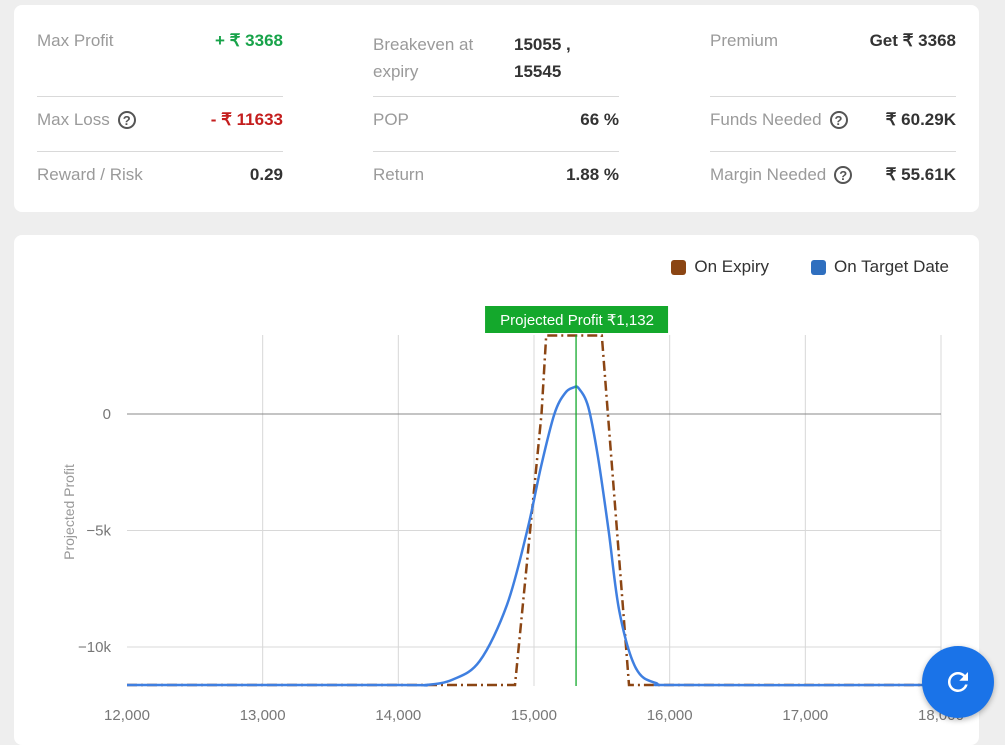 This screenshot has width=1005, height=745. Describe the element at coordinates (732, 266) in the screenshot. I see `legend-label: On Expiry` at that location.